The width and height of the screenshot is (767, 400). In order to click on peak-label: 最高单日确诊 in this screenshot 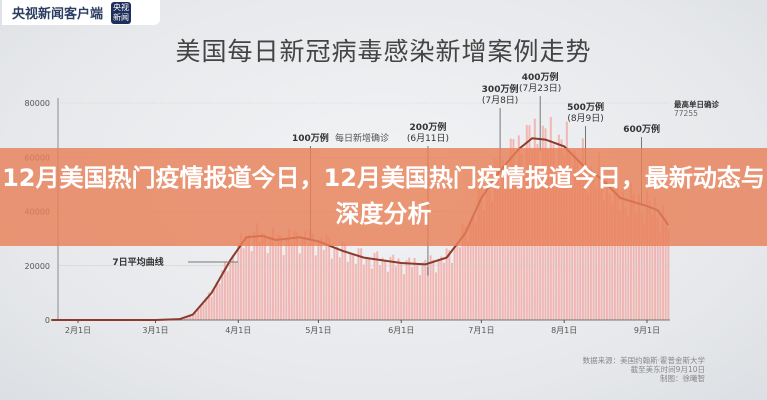, I will do `click(696, 104)`.